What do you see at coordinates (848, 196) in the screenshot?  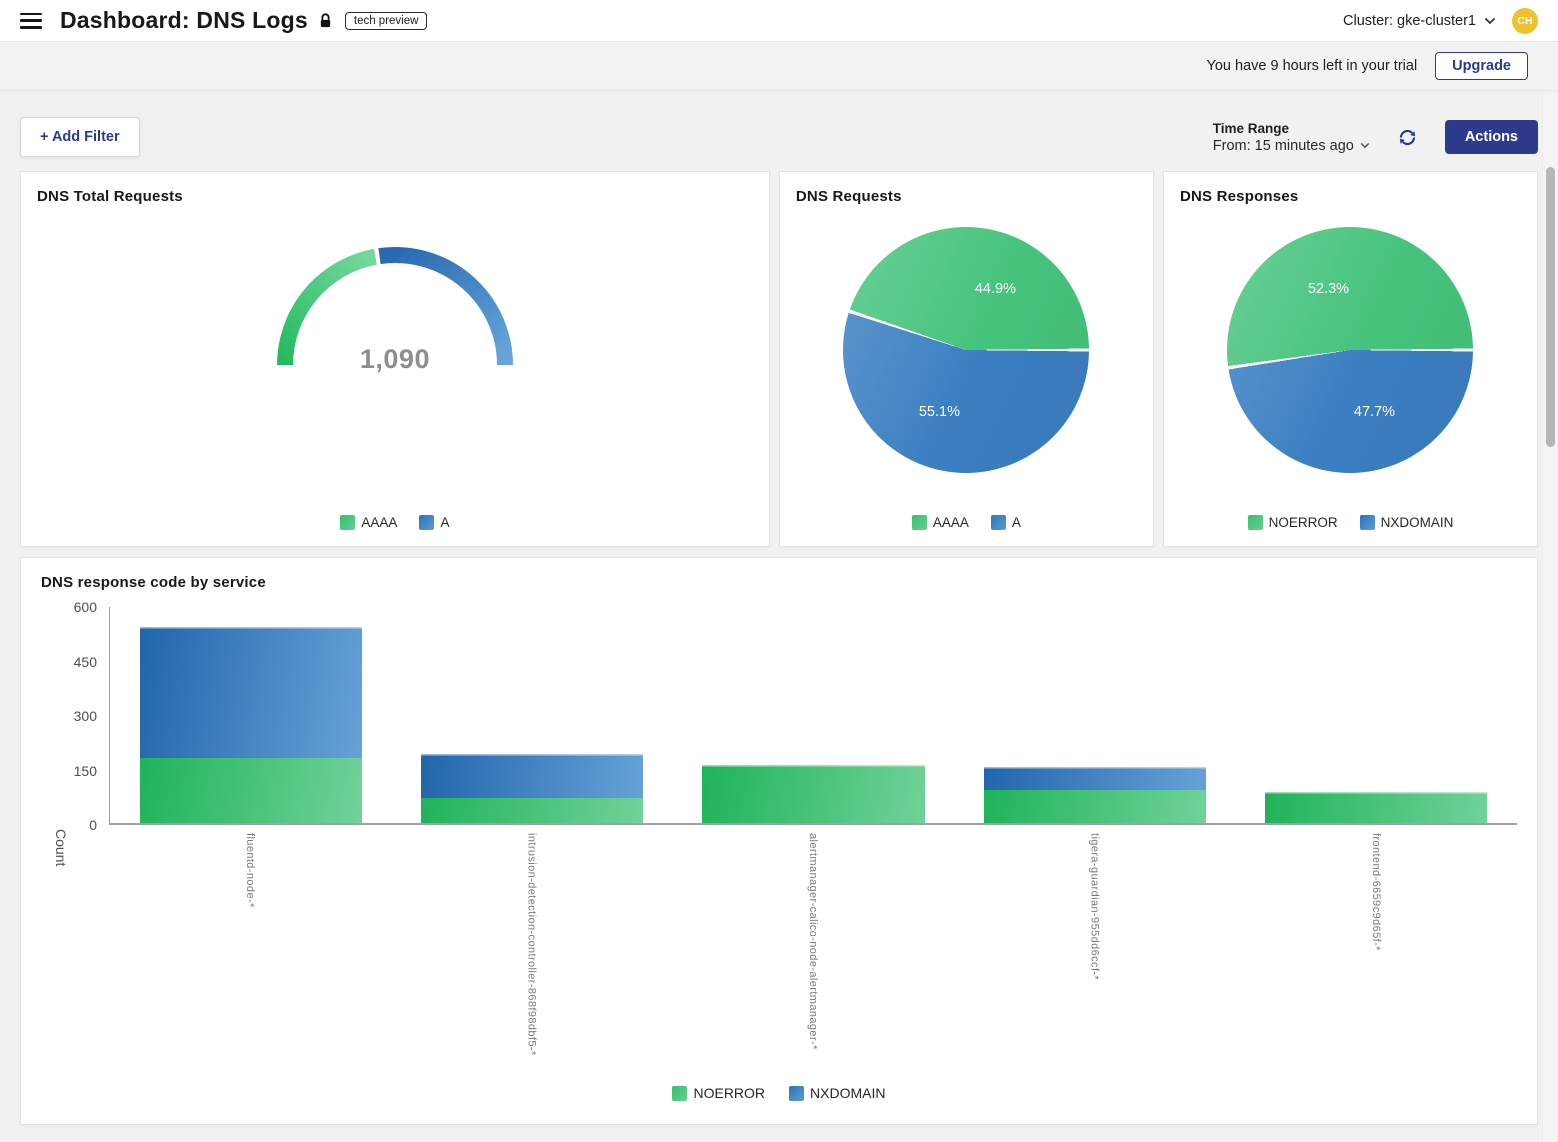 I see `card-title: DNS Requests` at bounding box center [848, 196].